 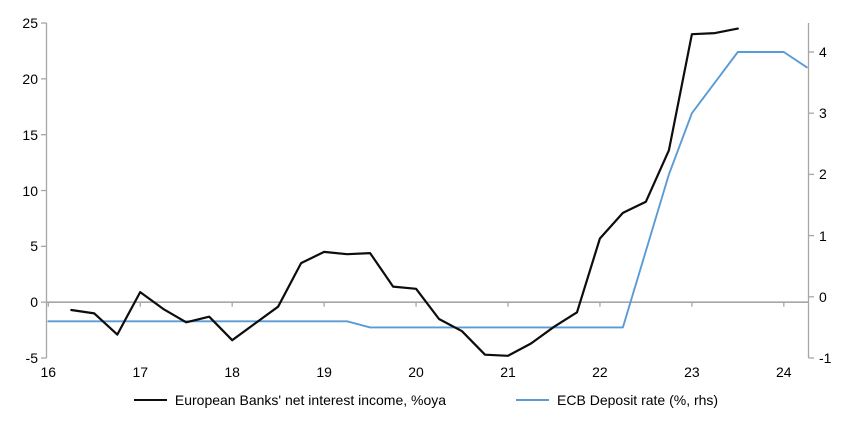 What do you see at coordinates (34, 246) in the screenshot?
I see `left-axis-tick-label: 5` at bounding box center [34, 246].